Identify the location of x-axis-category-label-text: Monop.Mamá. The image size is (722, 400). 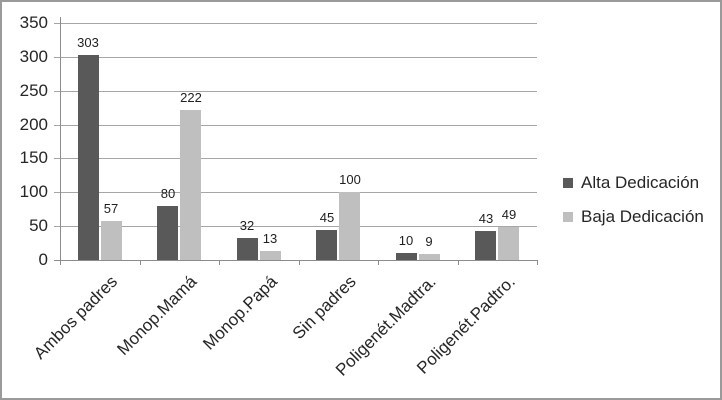
(157, 315).